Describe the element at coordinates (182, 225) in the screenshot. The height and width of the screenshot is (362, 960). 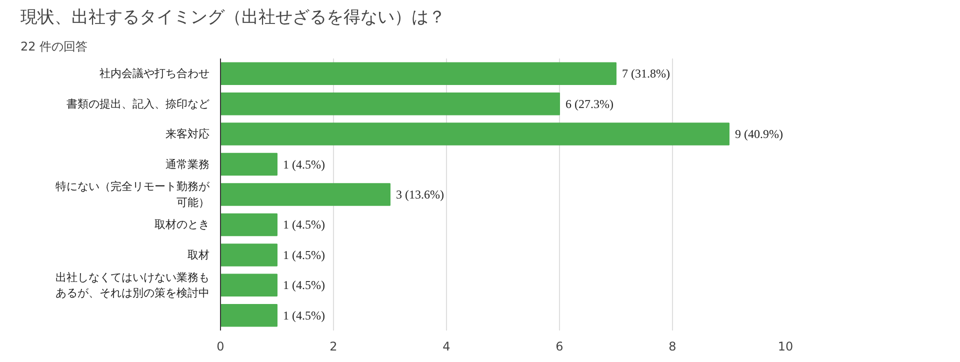
I see `y-tick-label: 取材のとき` at that location.